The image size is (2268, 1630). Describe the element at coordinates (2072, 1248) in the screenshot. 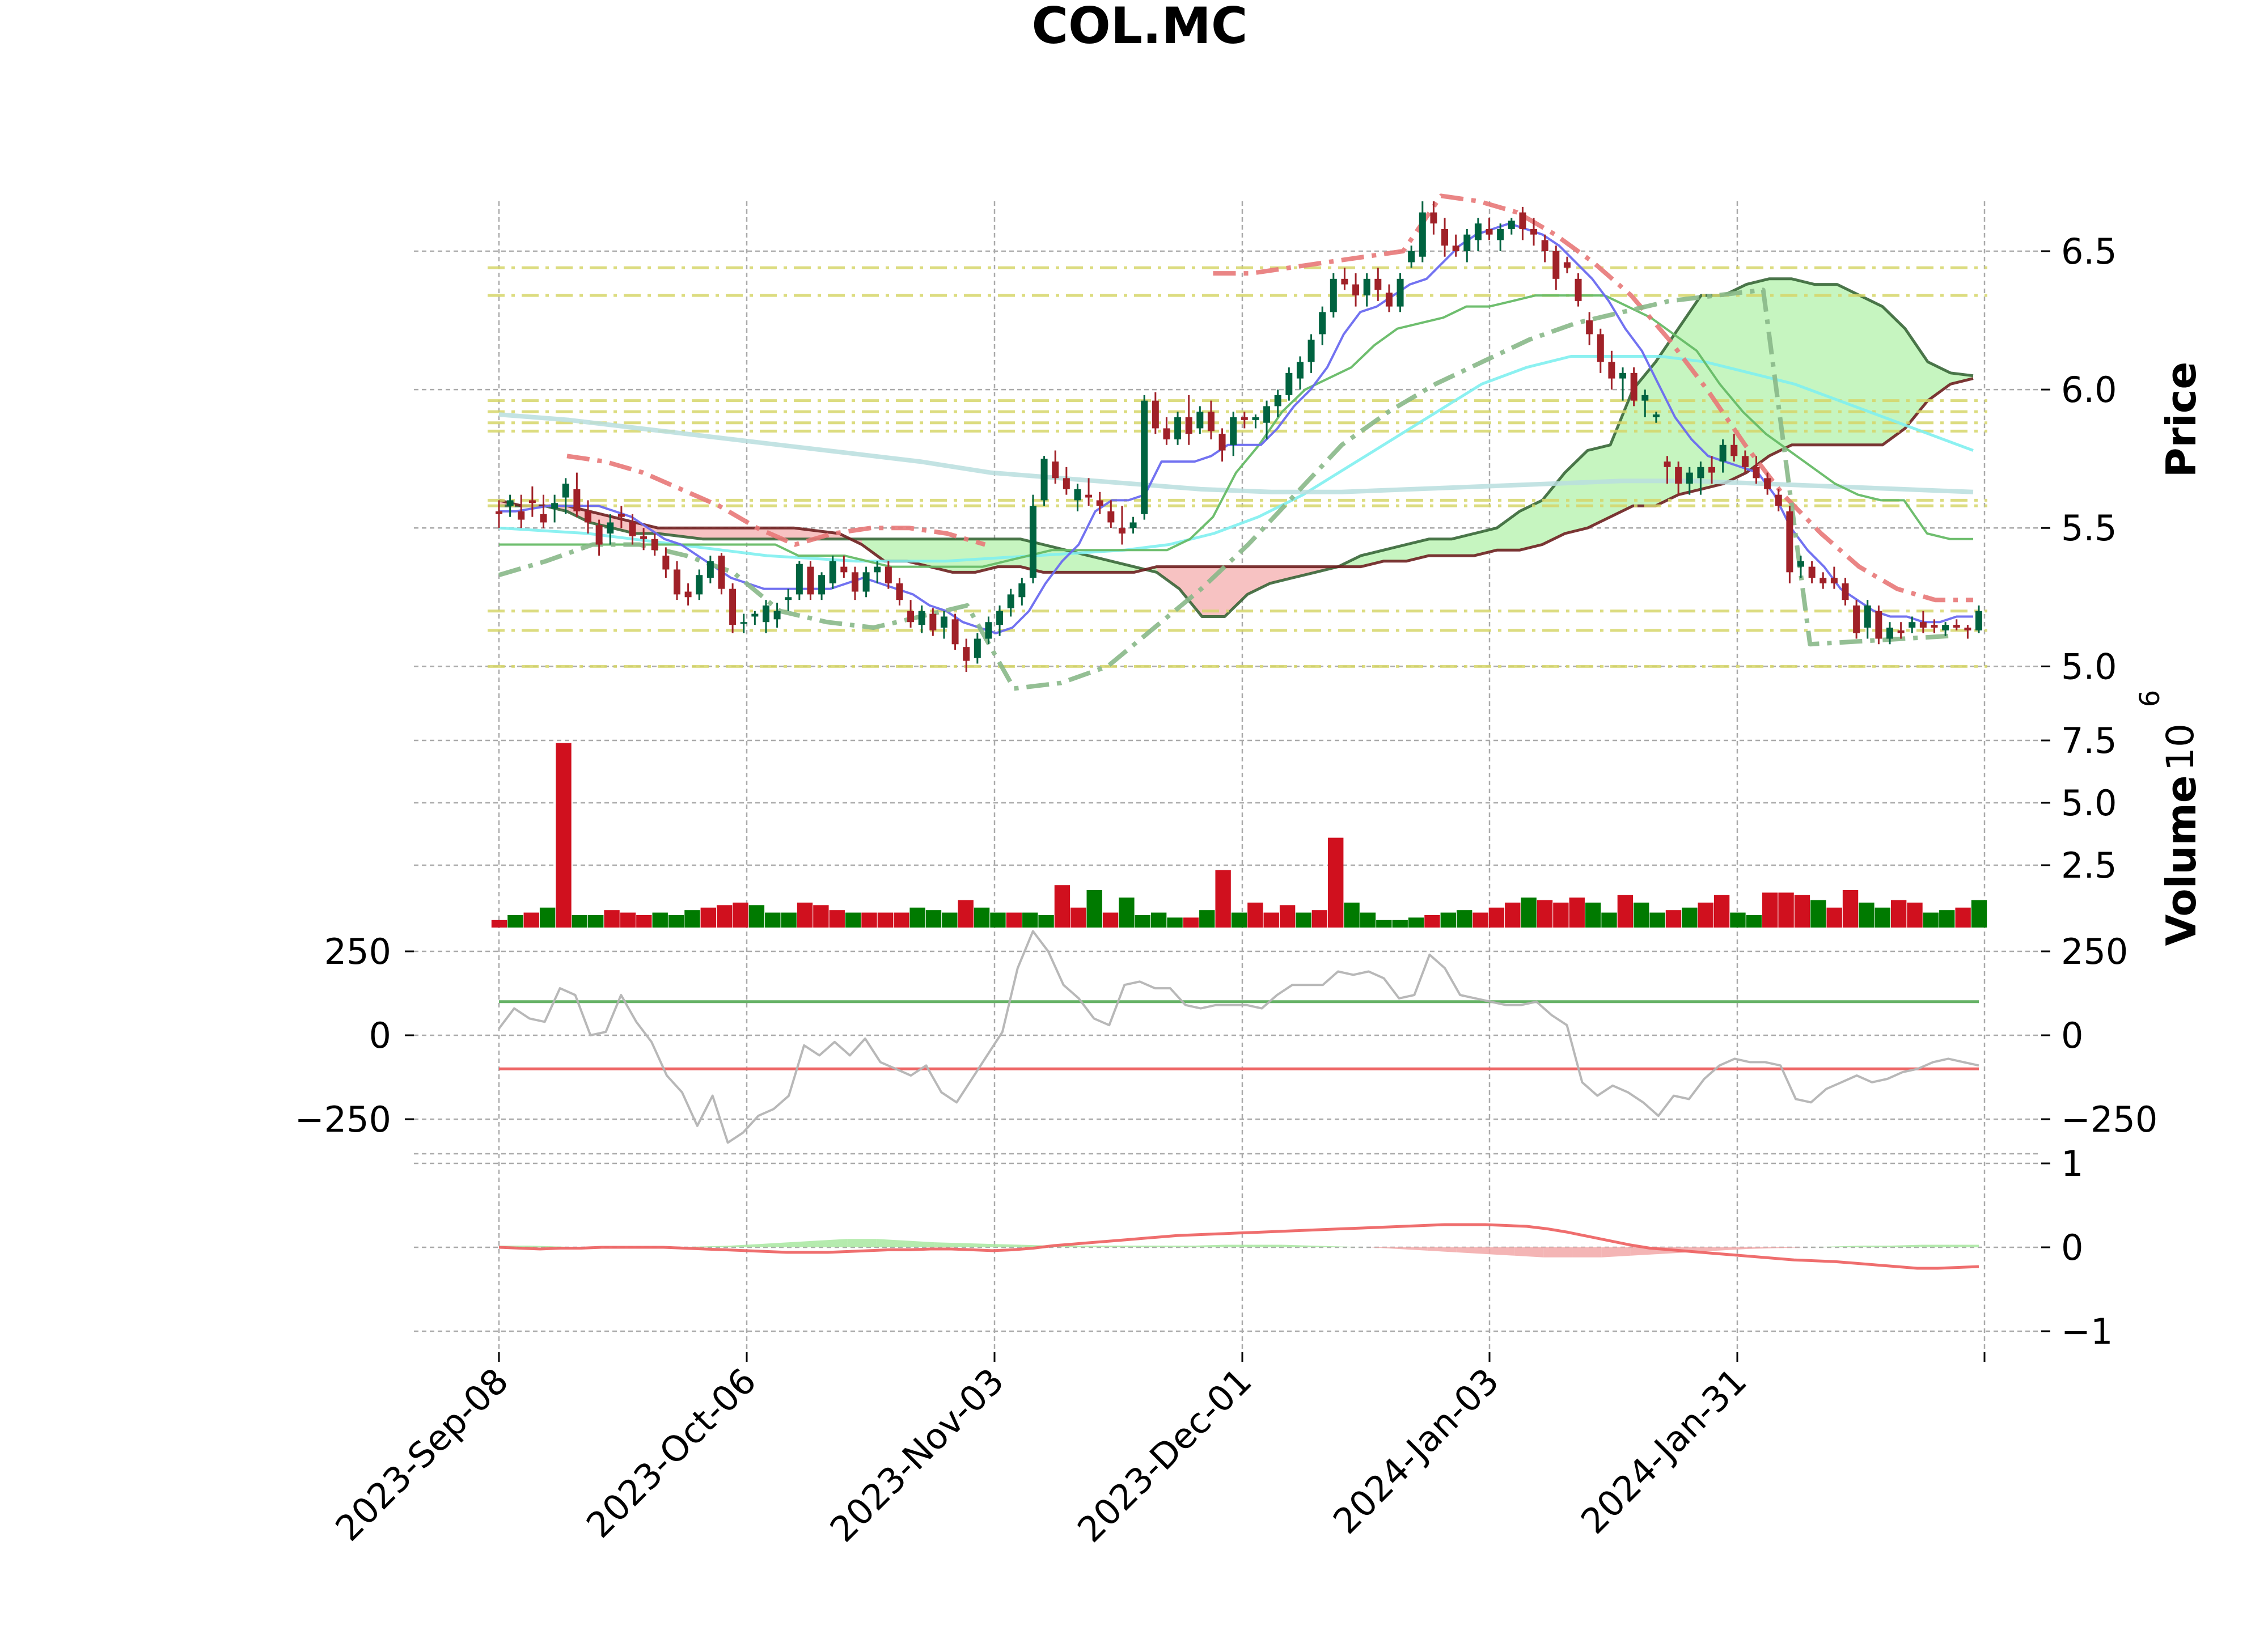

I see `macd-tick-label: 0` at that location.